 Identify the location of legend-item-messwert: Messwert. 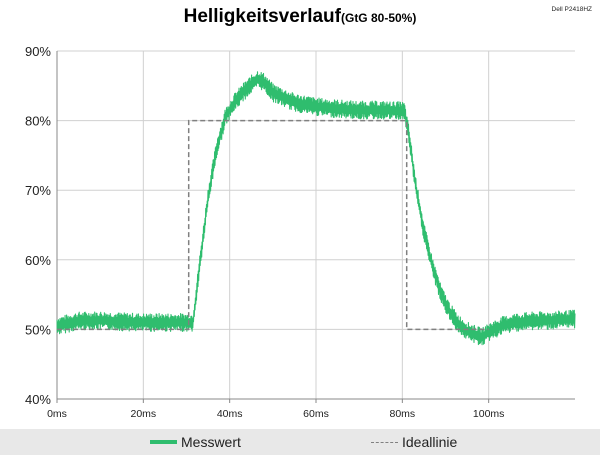
(195, 442).